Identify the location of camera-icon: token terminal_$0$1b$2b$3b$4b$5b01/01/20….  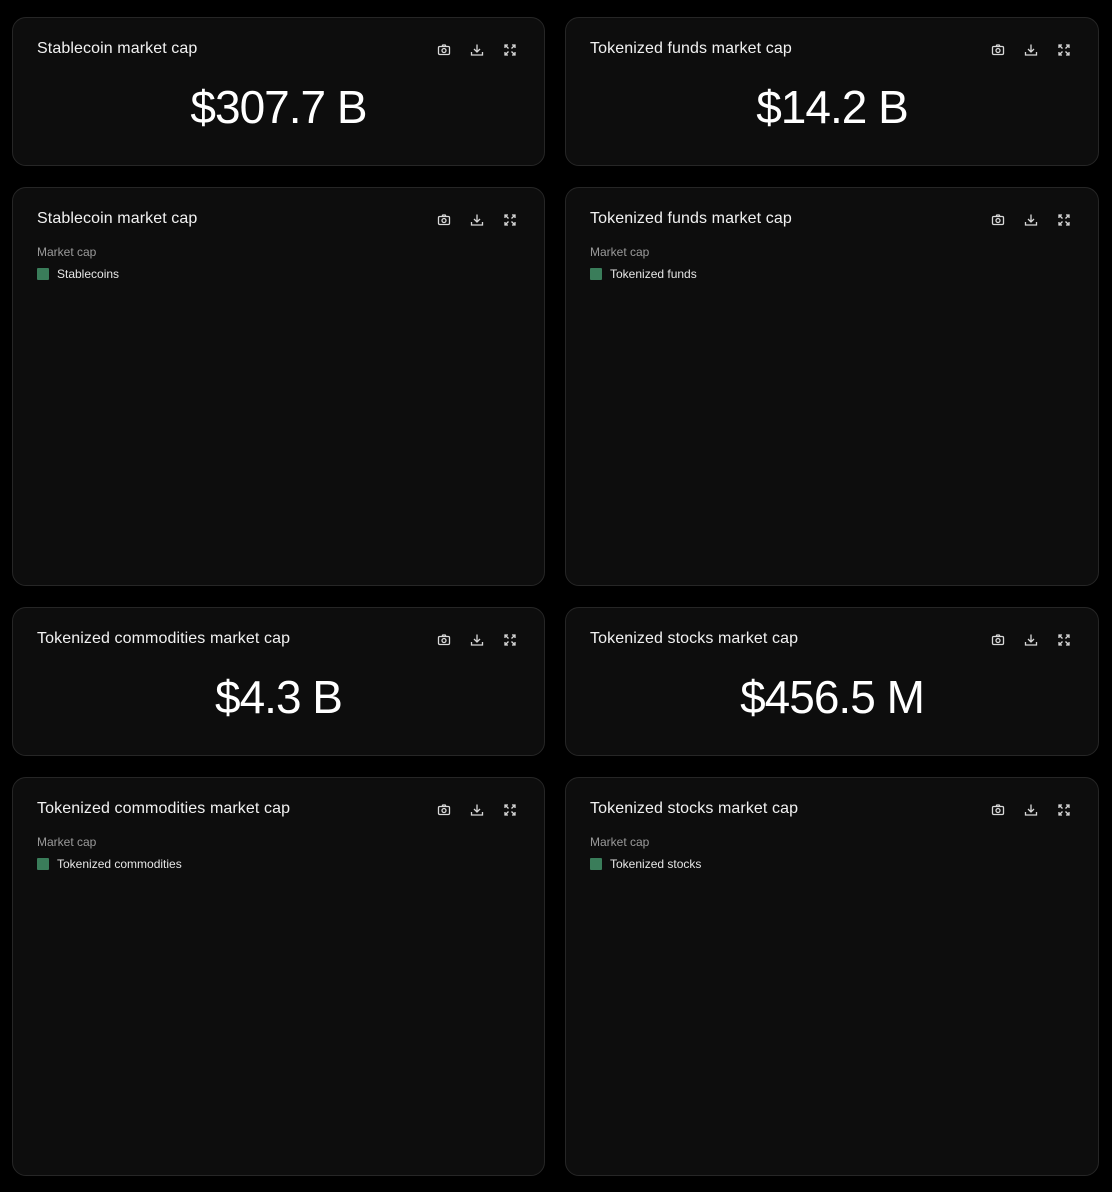
(444, 810).